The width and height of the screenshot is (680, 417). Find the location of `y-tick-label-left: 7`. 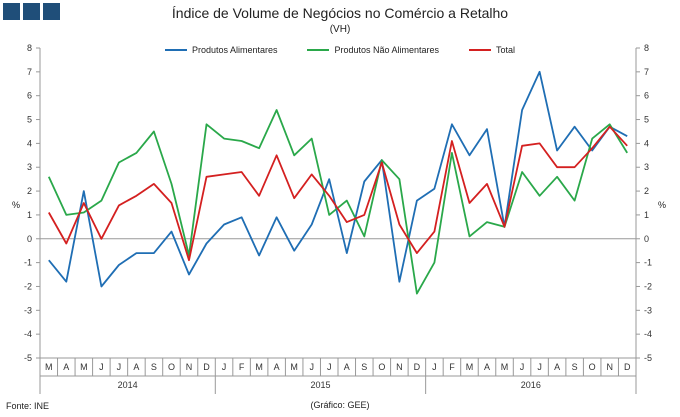

y-tick-label-left: 7 is located at coordinates (29, 72).